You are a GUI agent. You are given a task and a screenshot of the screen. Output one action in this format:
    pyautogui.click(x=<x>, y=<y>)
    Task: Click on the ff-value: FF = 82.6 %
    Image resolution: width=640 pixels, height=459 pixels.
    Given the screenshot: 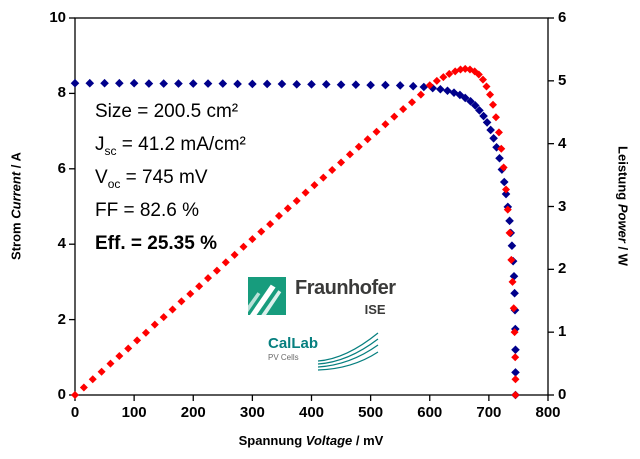 What is the action you would take?
    pyautogui.click(x=170, y=210)
    